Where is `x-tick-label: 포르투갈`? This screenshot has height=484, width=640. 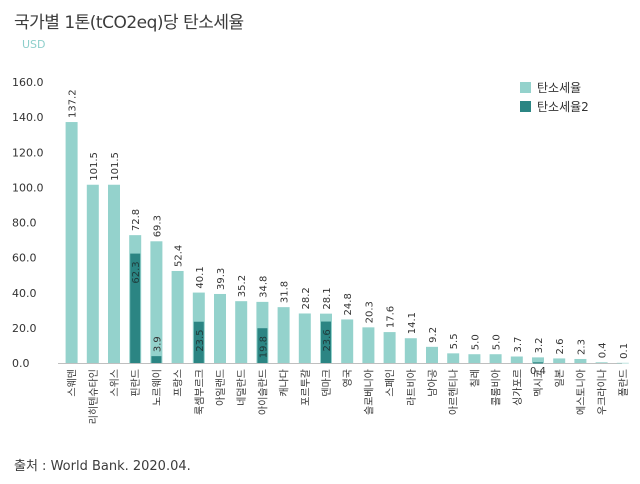
x-tick-label: 포르투갈 is located at coordinates (305, 387).